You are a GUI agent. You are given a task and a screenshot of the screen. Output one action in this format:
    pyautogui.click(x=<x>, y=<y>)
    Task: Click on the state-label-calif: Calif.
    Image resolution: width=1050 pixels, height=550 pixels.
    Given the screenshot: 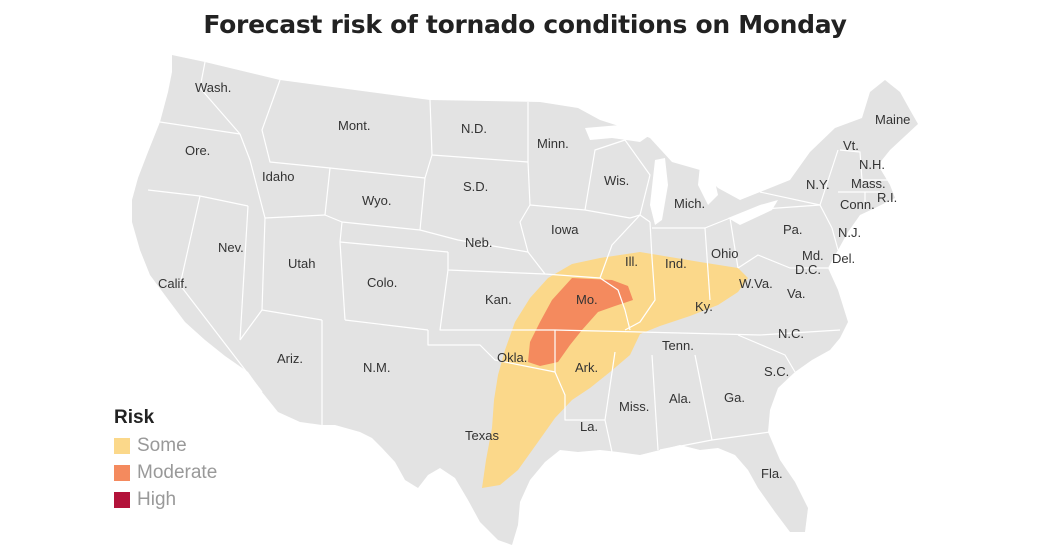 What is the action you would take?
    pyautogui.click(x=173, y=283)
    